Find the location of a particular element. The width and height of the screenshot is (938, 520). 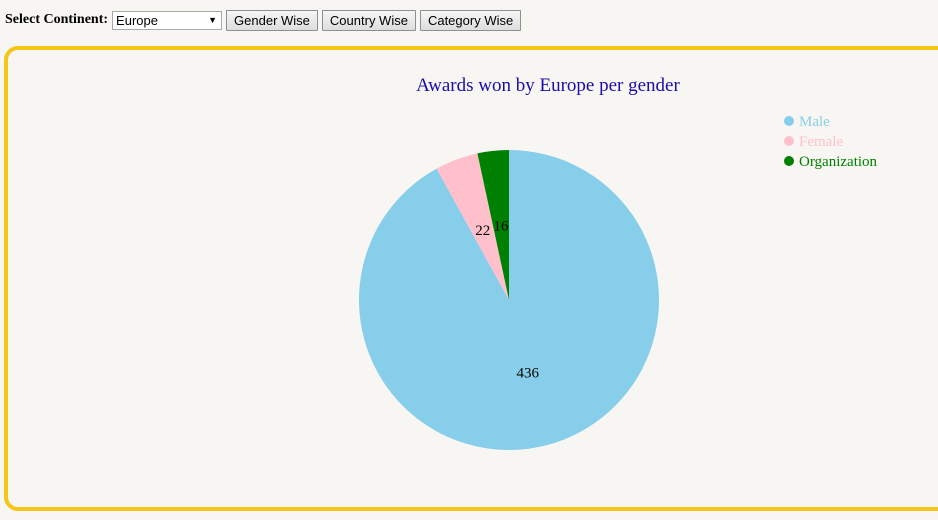

legend-label-female: Female is located at coordinates (821, 142).